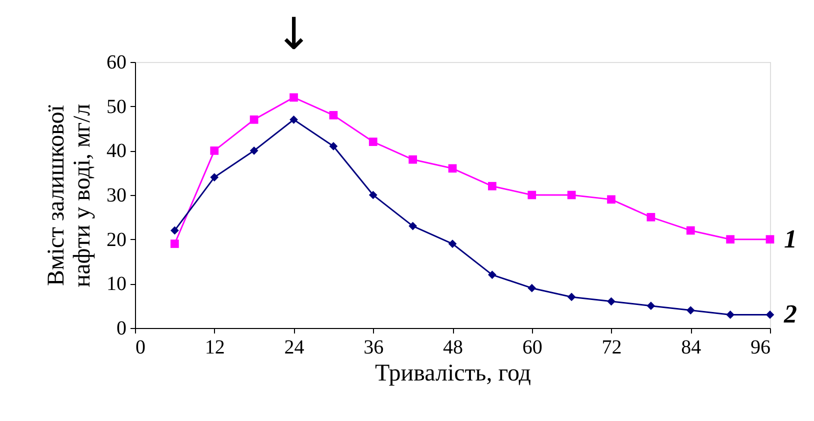 This screenshot has width=814, height=421. What do you see at coordinates (214, 347) in the screenshot?
I see `x-tick-label: 12` at bounding box center [214, 347].